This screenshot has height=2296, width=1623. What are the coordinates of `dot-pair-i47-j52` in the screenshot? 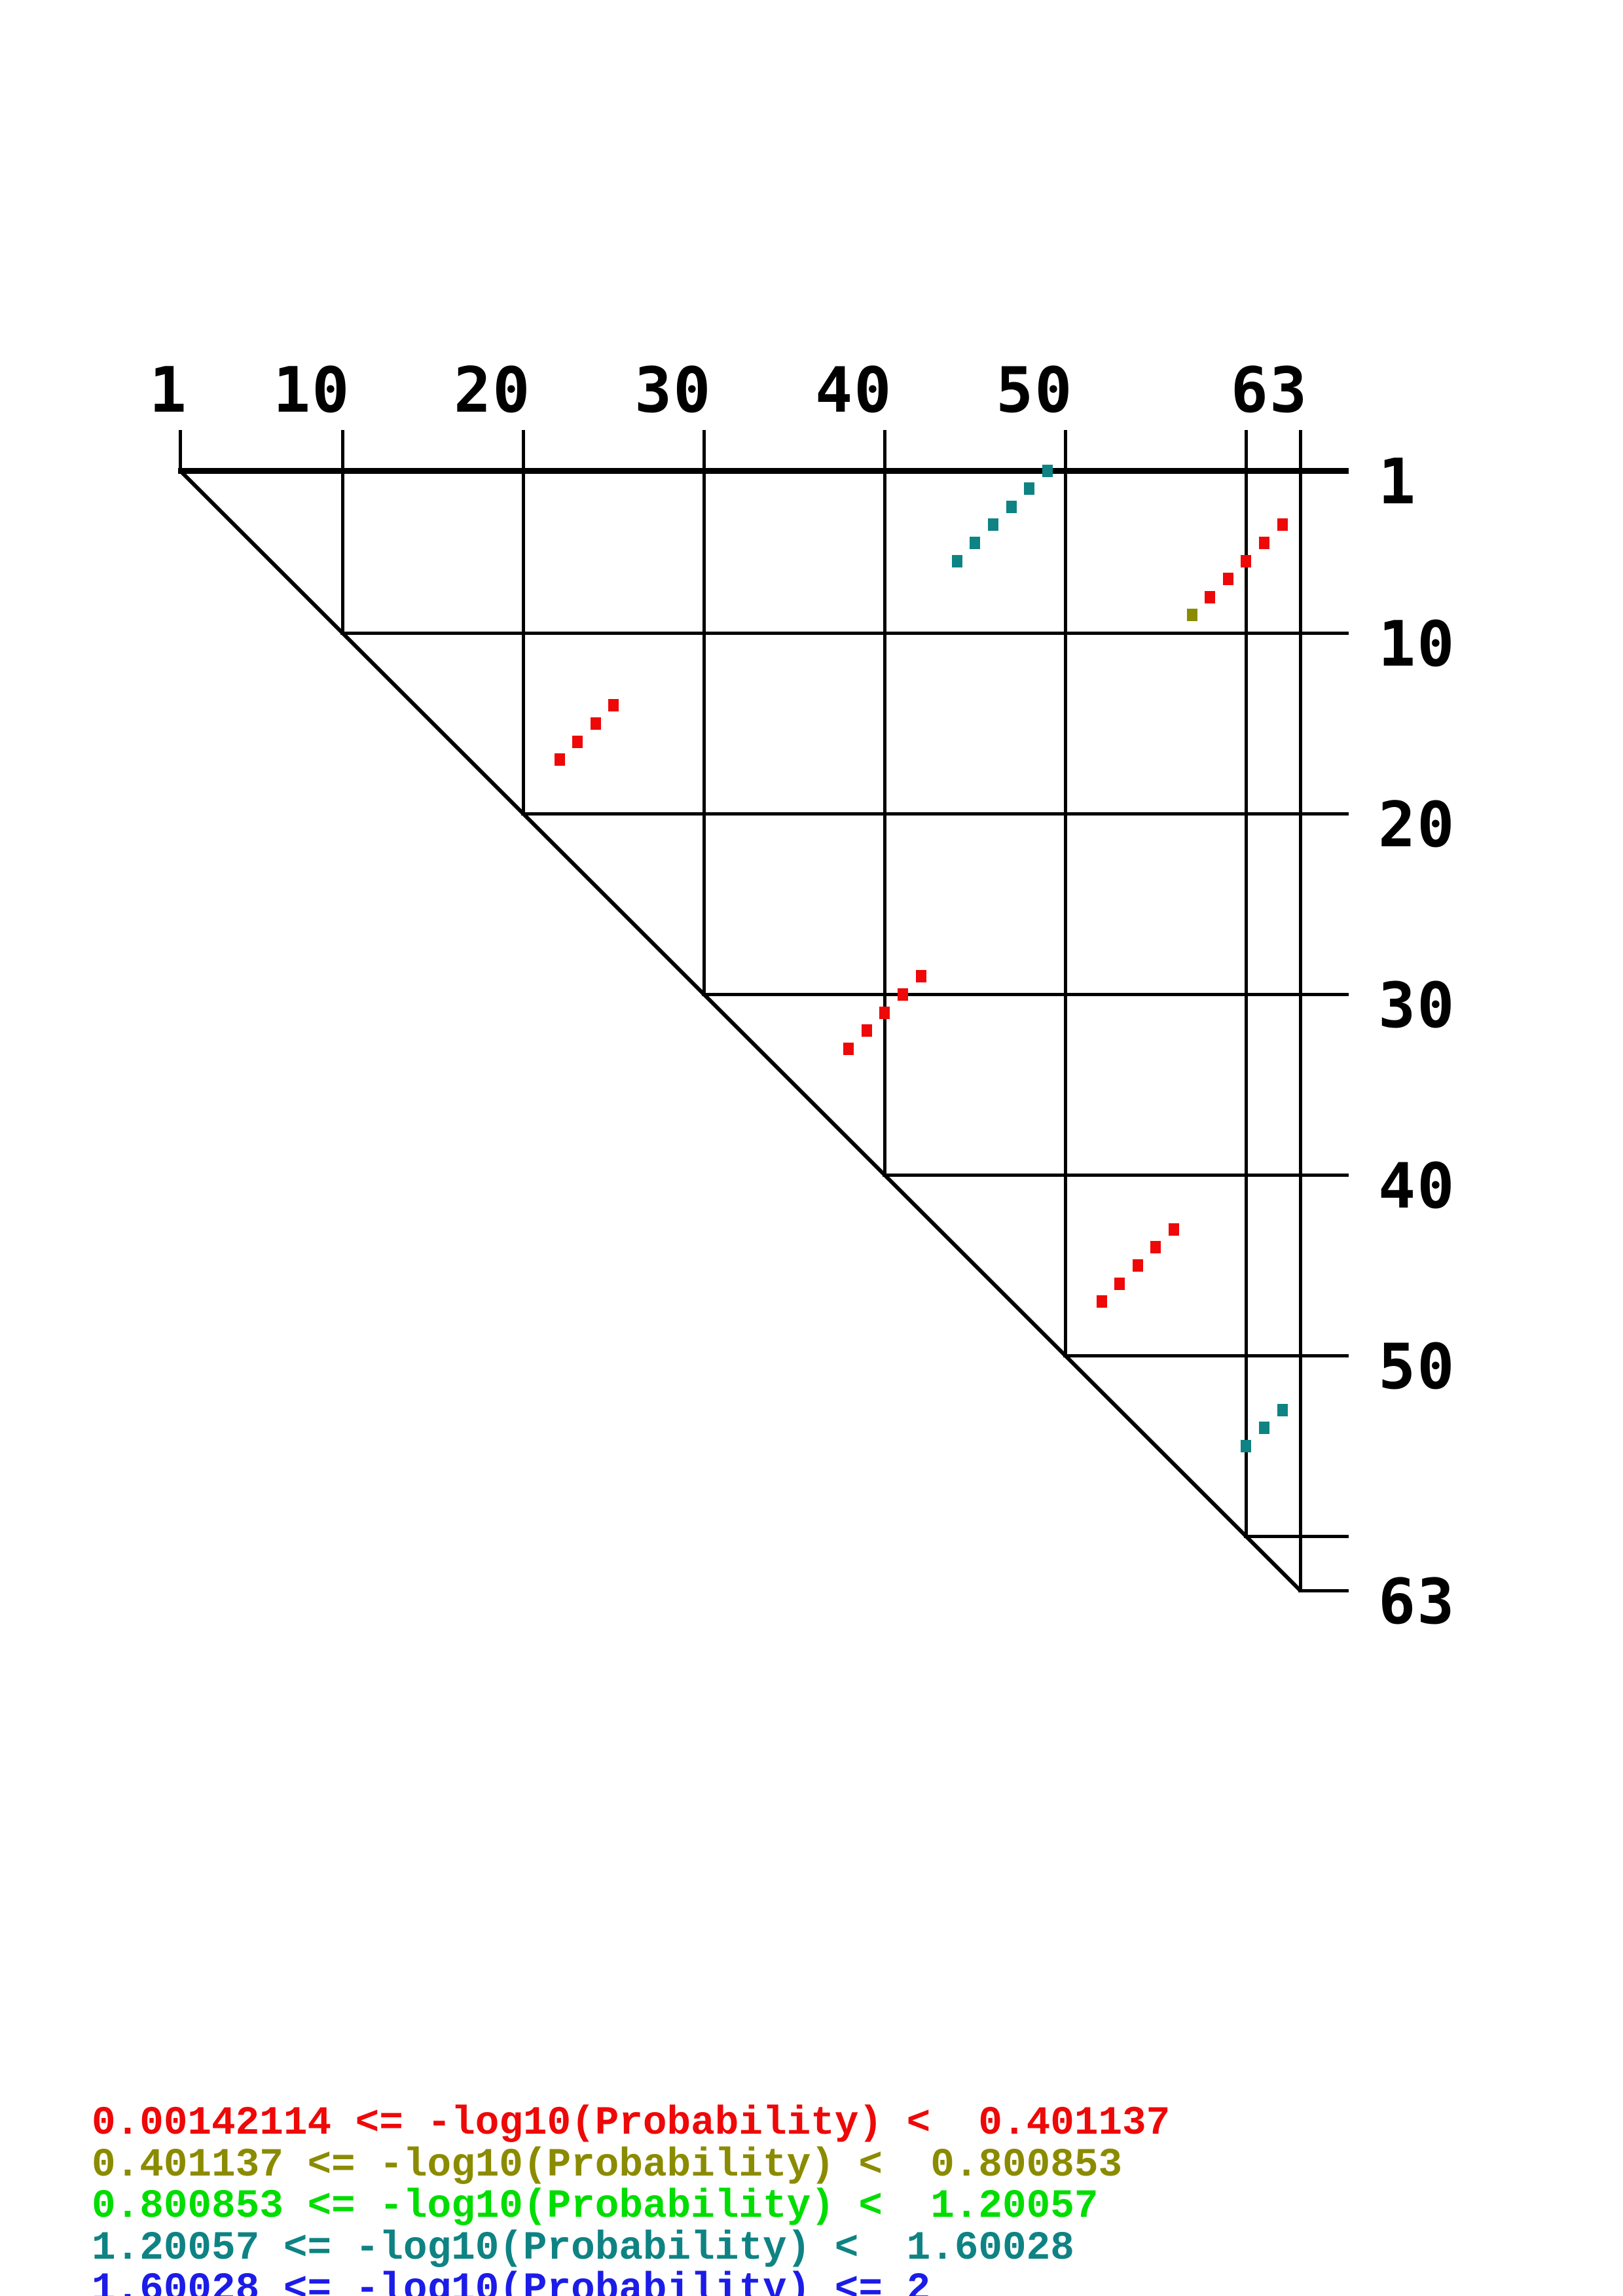 It's located at (1101, 1301).